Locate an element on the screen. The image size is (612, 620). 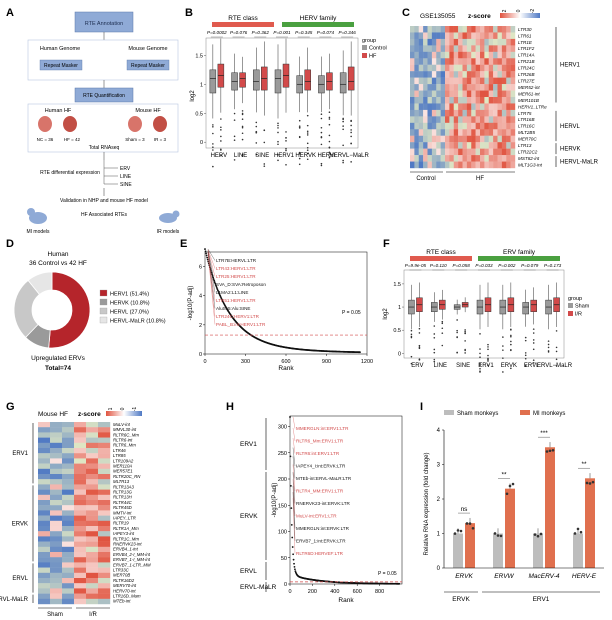
y-tick-label: 250 is located at coordinates (282, 454).